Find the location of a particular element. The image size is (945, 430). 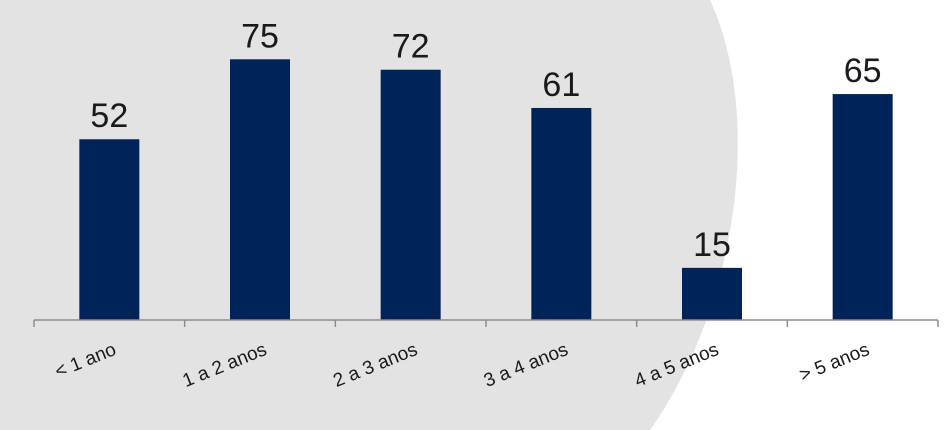

data-label: 52 is located at coordinates (109, 116).